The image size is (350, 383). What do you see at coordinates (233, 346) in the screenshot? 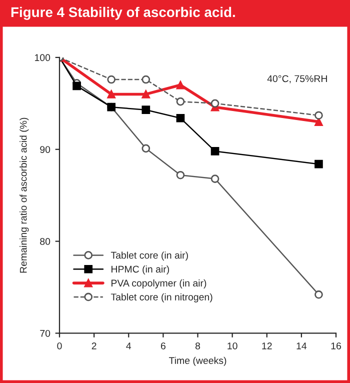
I see `x-tick-label: 10` at bounding box center [233, 346].